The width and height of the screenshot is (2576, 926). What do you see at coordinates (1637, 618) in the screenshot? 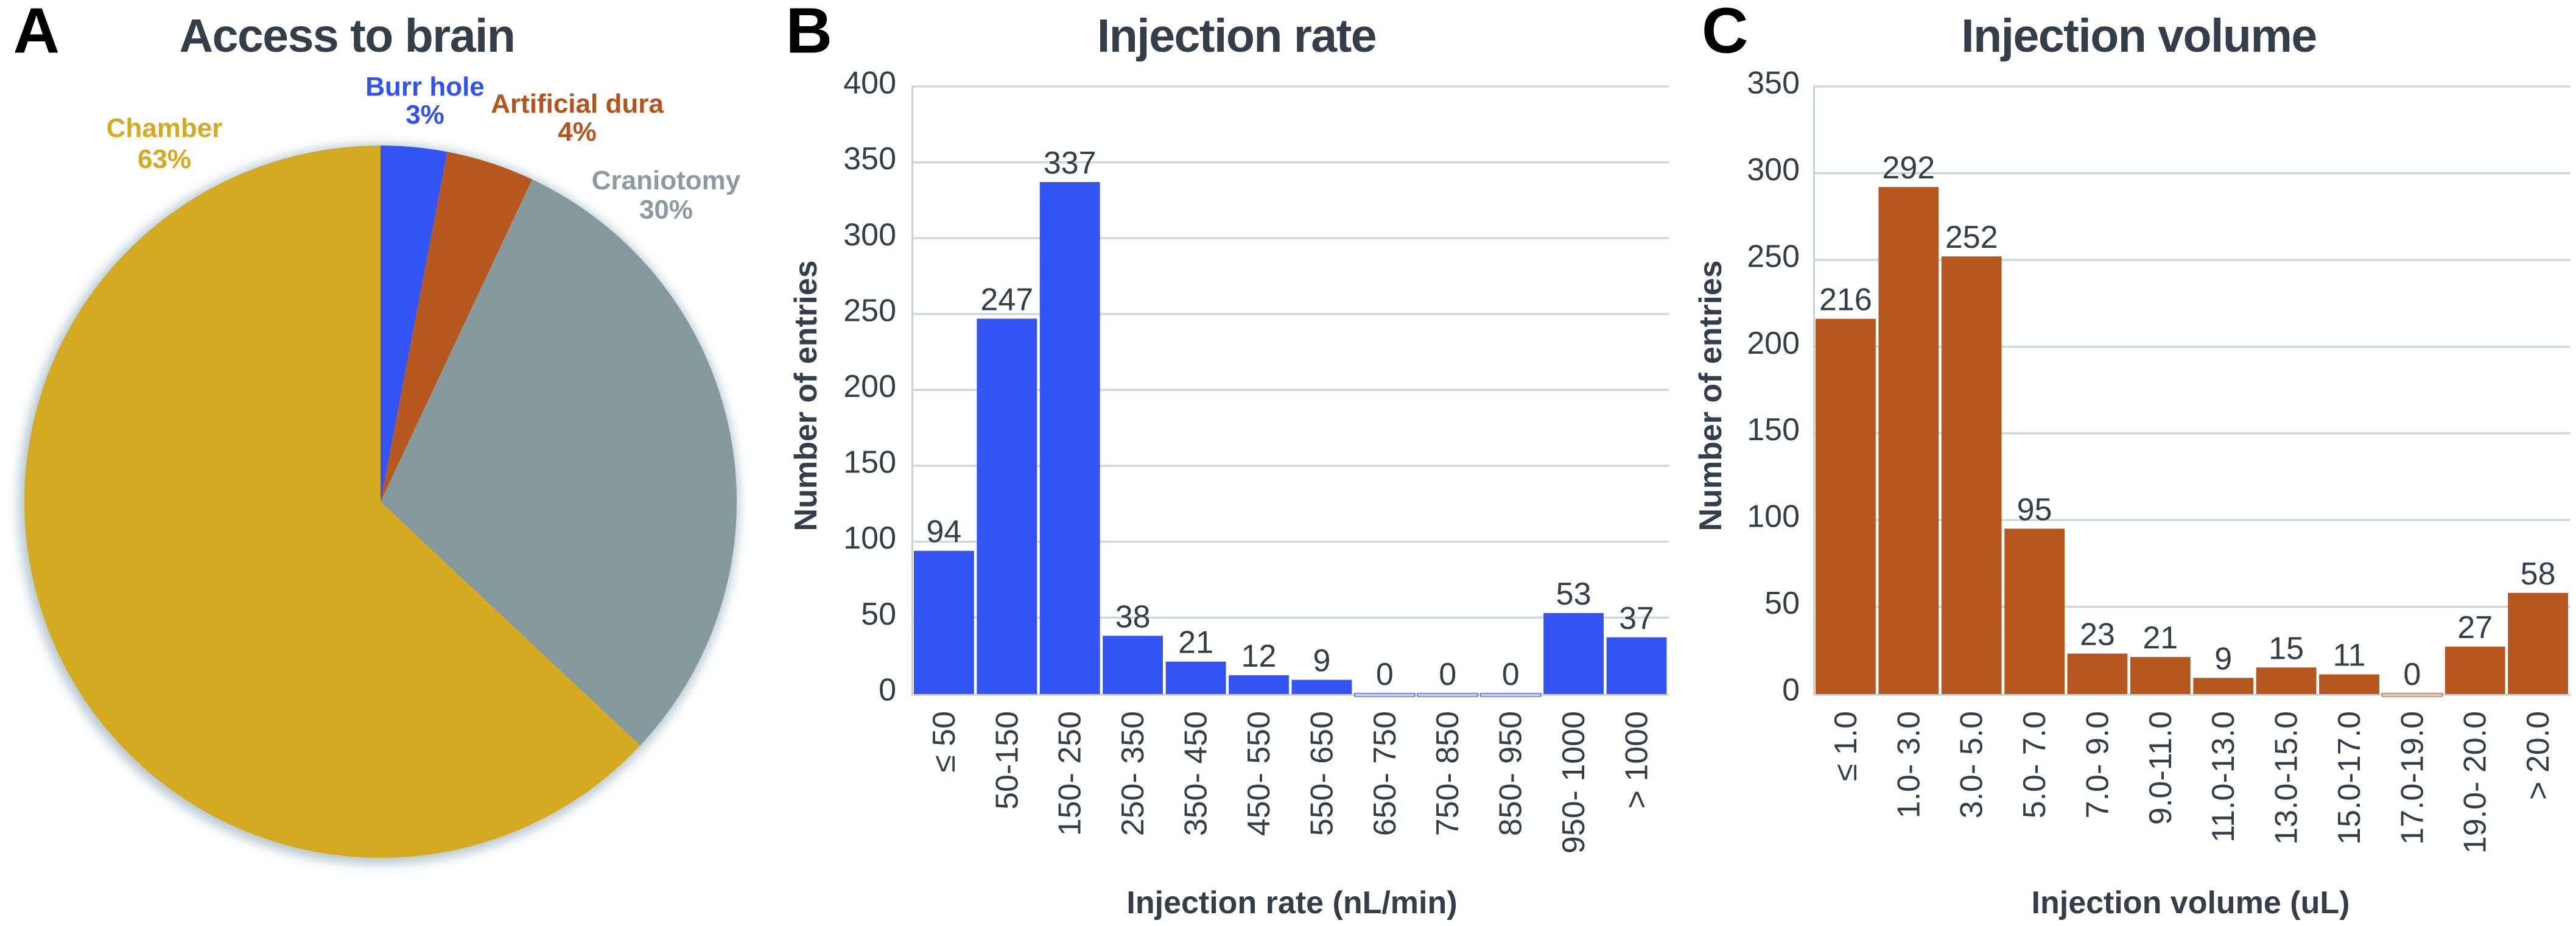
I see `svg-text: 37` at bounding box center [1637, 618].